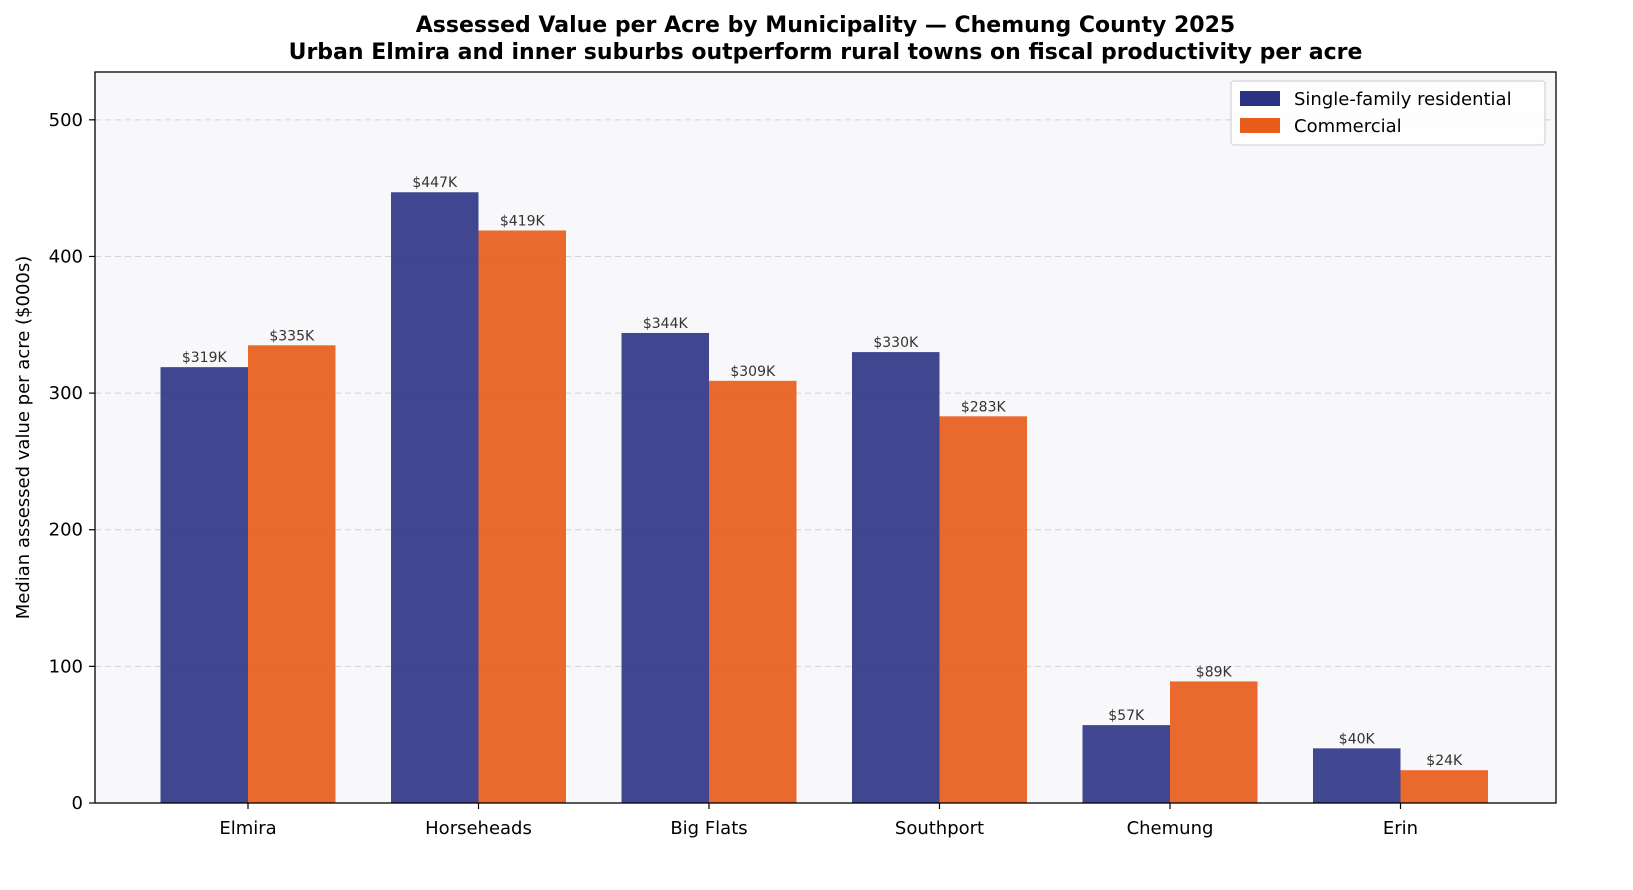 Image resolution: width=1633 pixels, height=890 pixels. What do you see at coordinates (1357, 739) in the screenshot?
I see `bar-value-label: $40K` at bounding box center [1357, 739].